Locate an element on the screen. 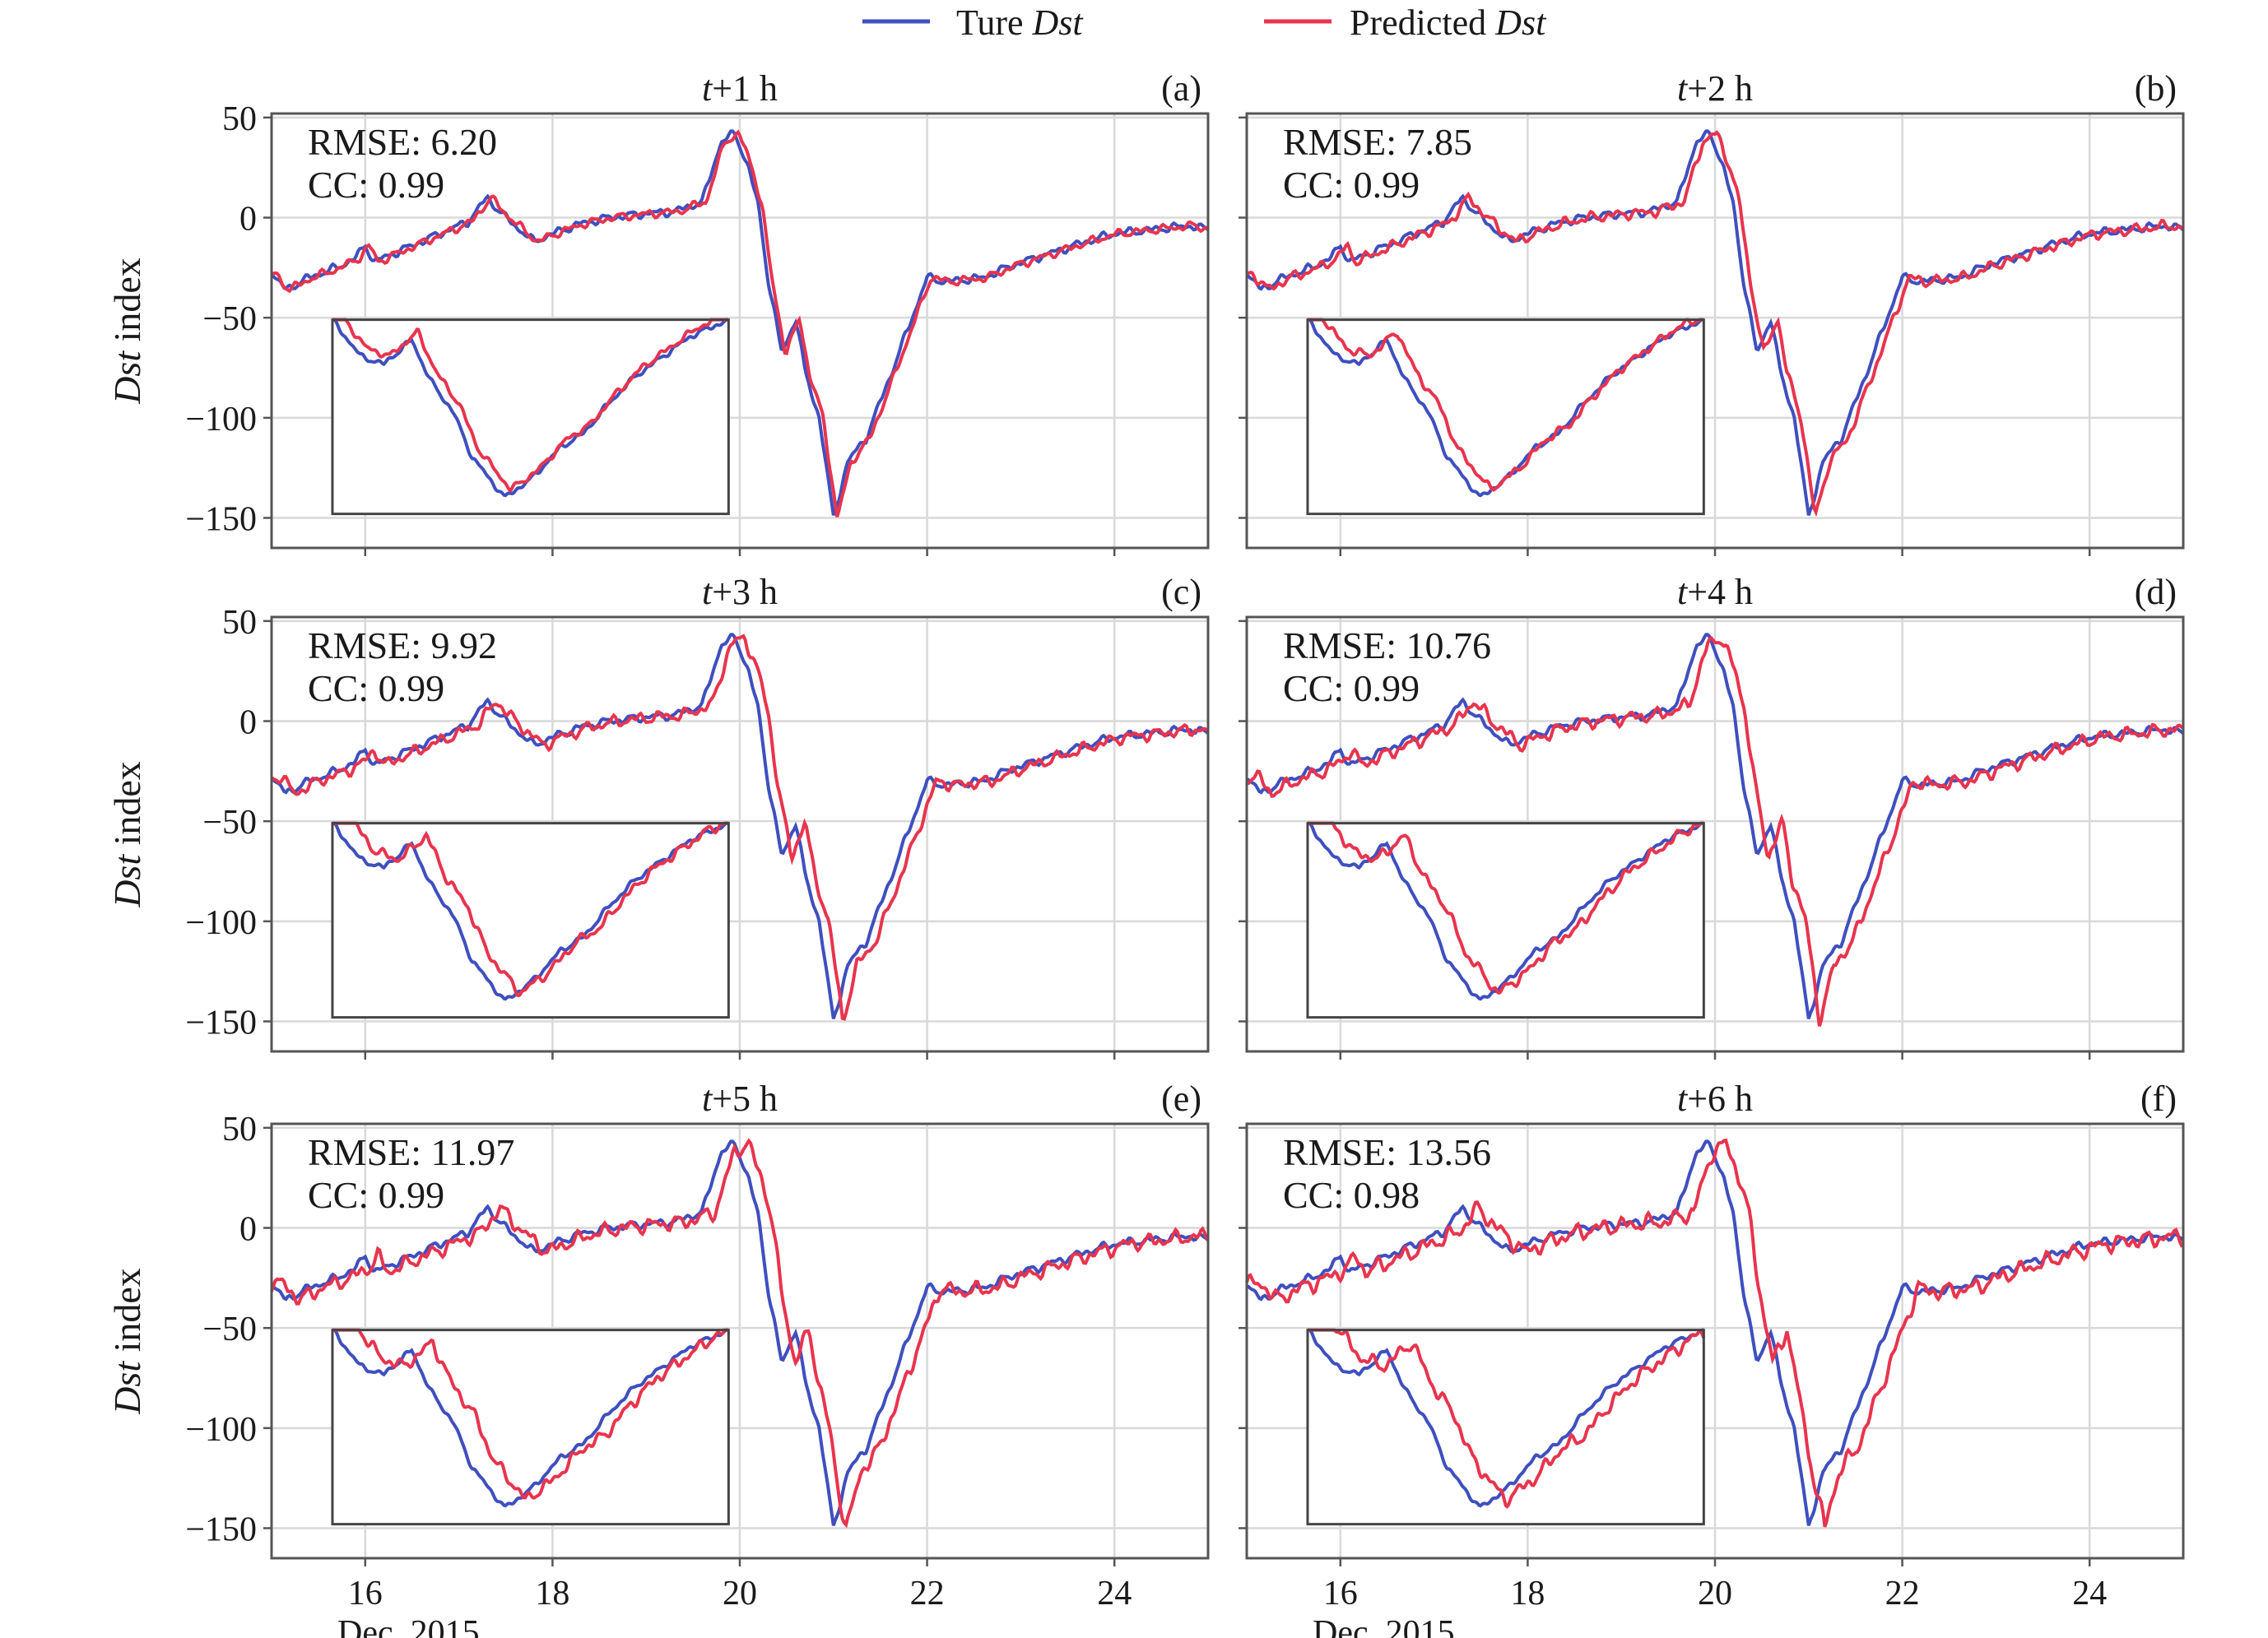 The image size is (2268, 1638). rmse-label: RMSE: 13.56 is located at coordinates (1387, 1152).